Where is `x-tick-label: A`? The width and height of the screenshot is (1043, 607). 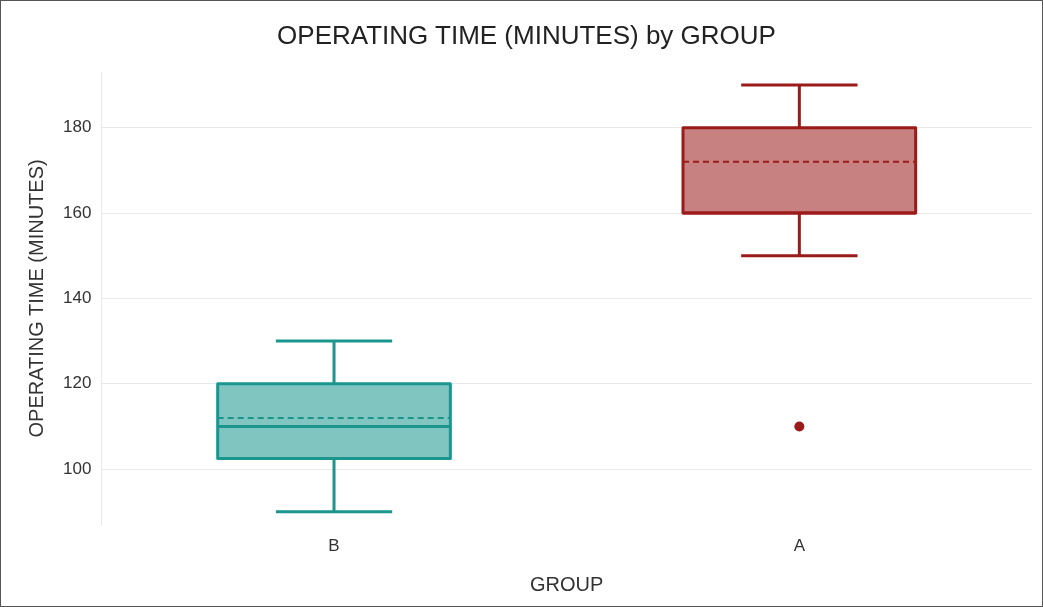
x-tick-label: A is located at coordinates (799, 546).